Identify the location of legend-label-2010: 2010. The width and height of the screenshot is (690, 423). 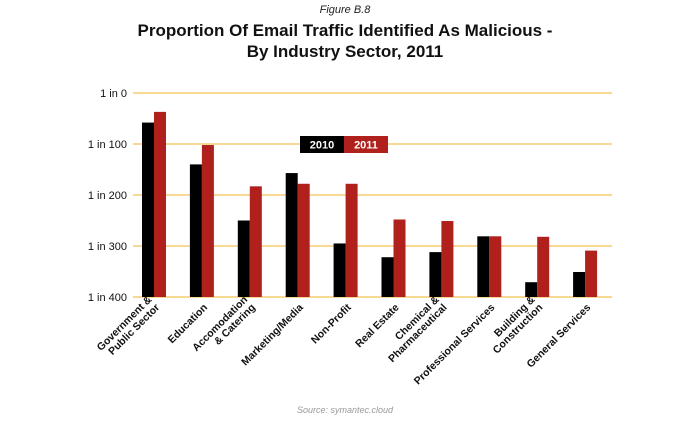
(322, 146).